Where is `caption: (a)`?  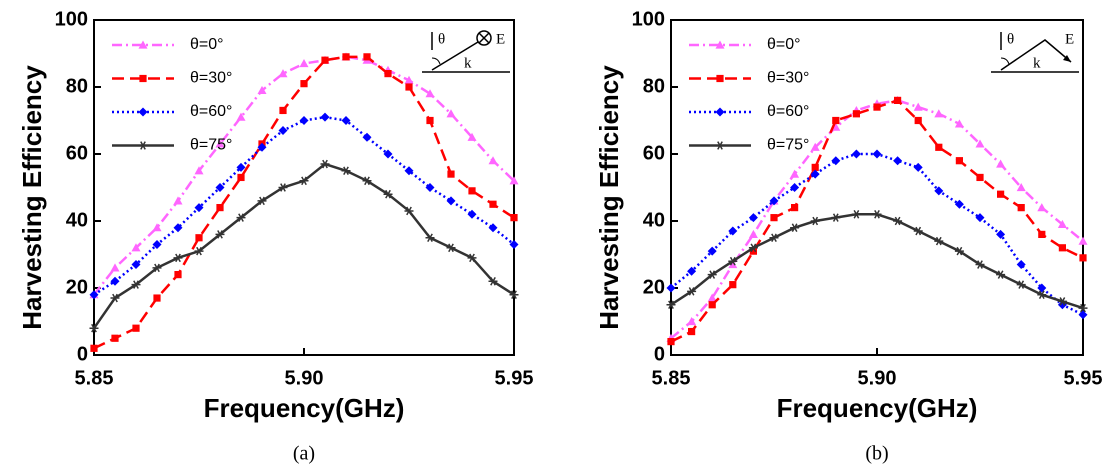 caption: (a) is located at coordinates (304, 454).